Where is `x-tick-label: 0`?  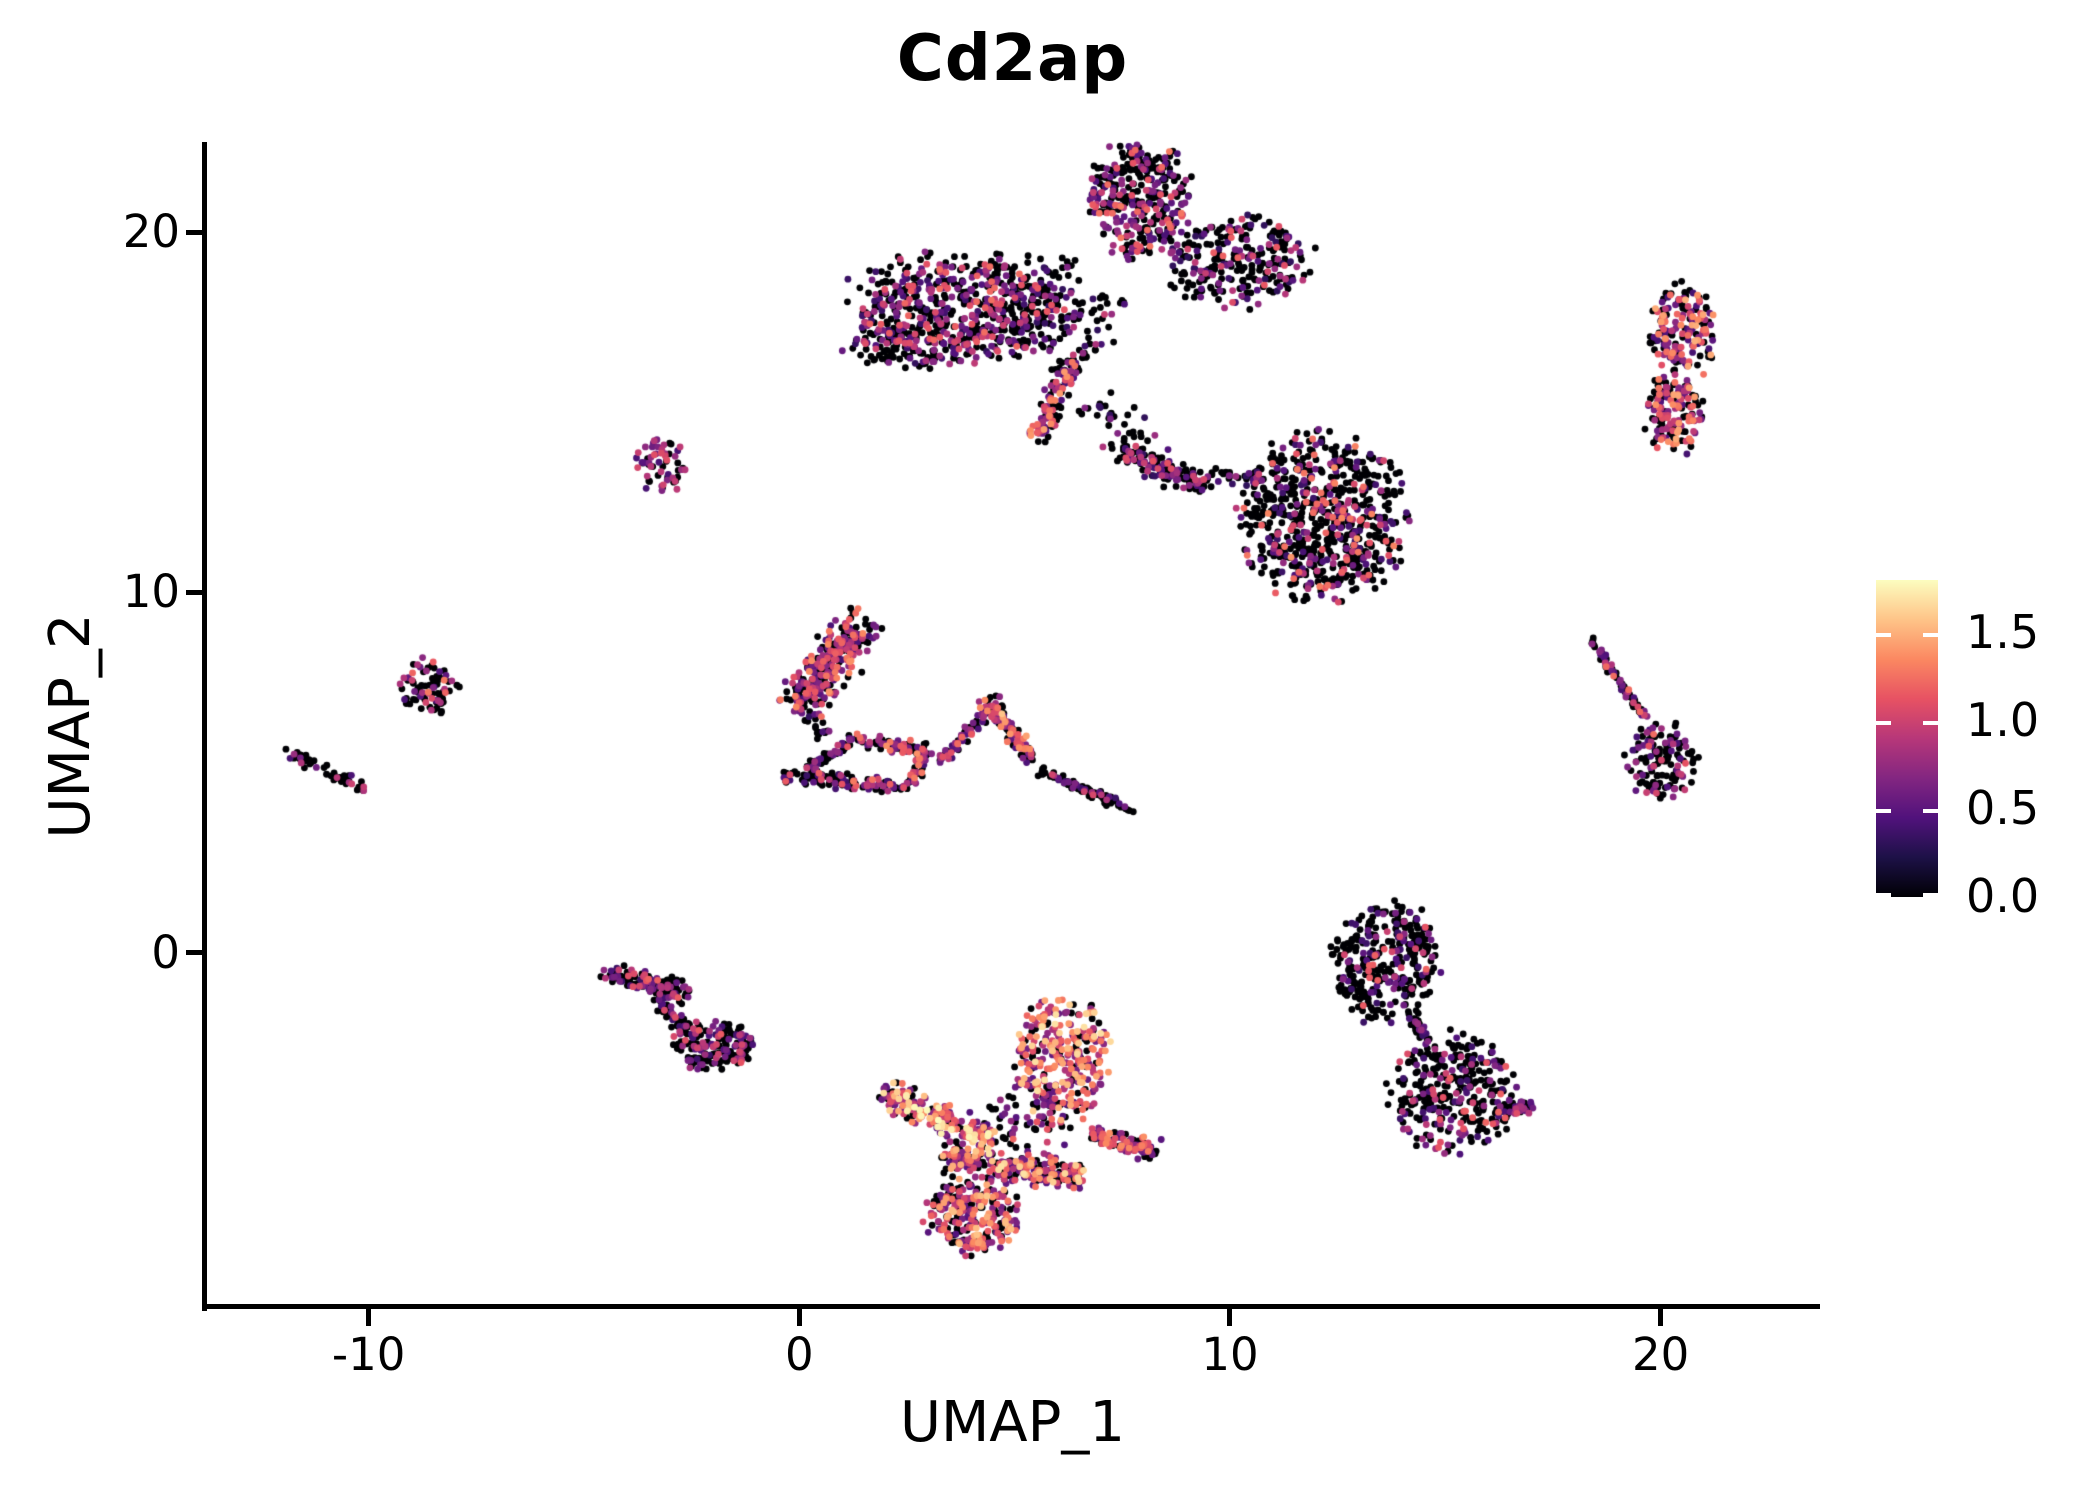
x-tick-label: 0 is located at coordinates (799, 1354).